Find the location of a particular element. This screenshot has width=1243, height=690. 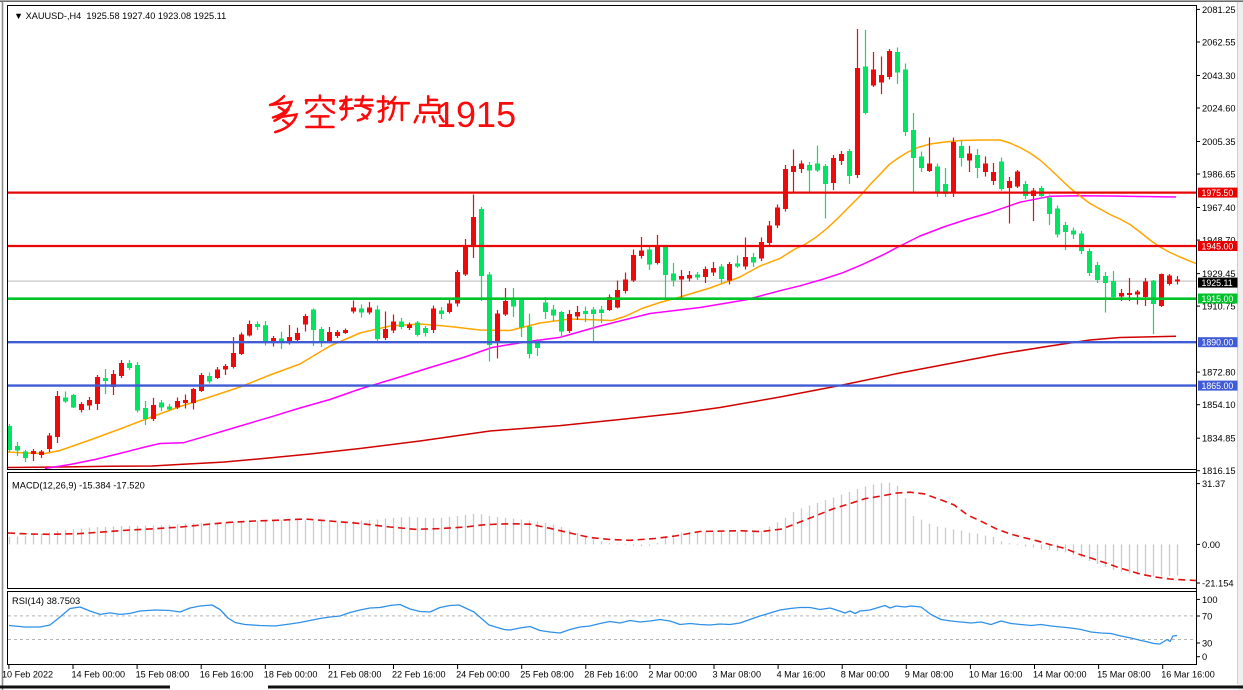

svg-text: 1929.45 is located at coordinates (1219, 274).